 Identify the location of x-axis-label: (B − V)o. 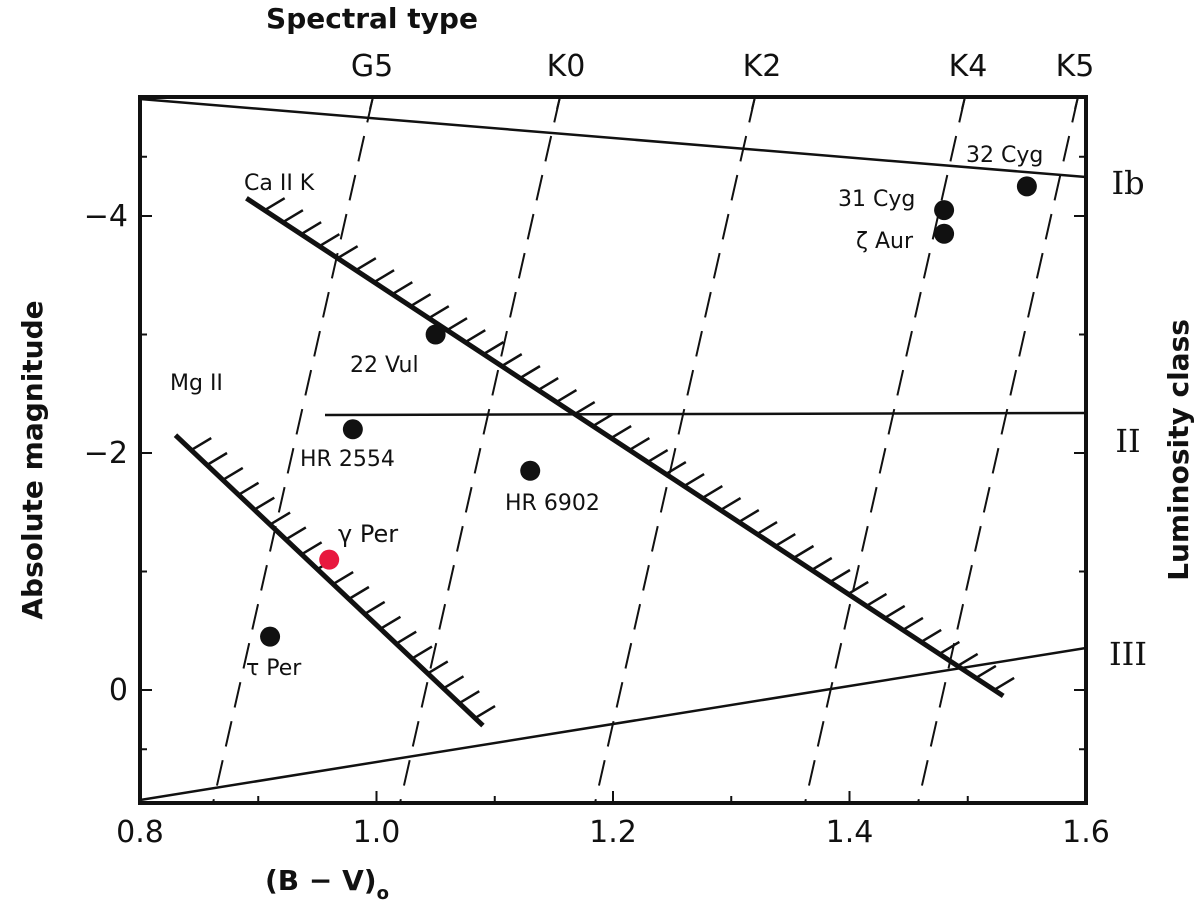
(327, 884).